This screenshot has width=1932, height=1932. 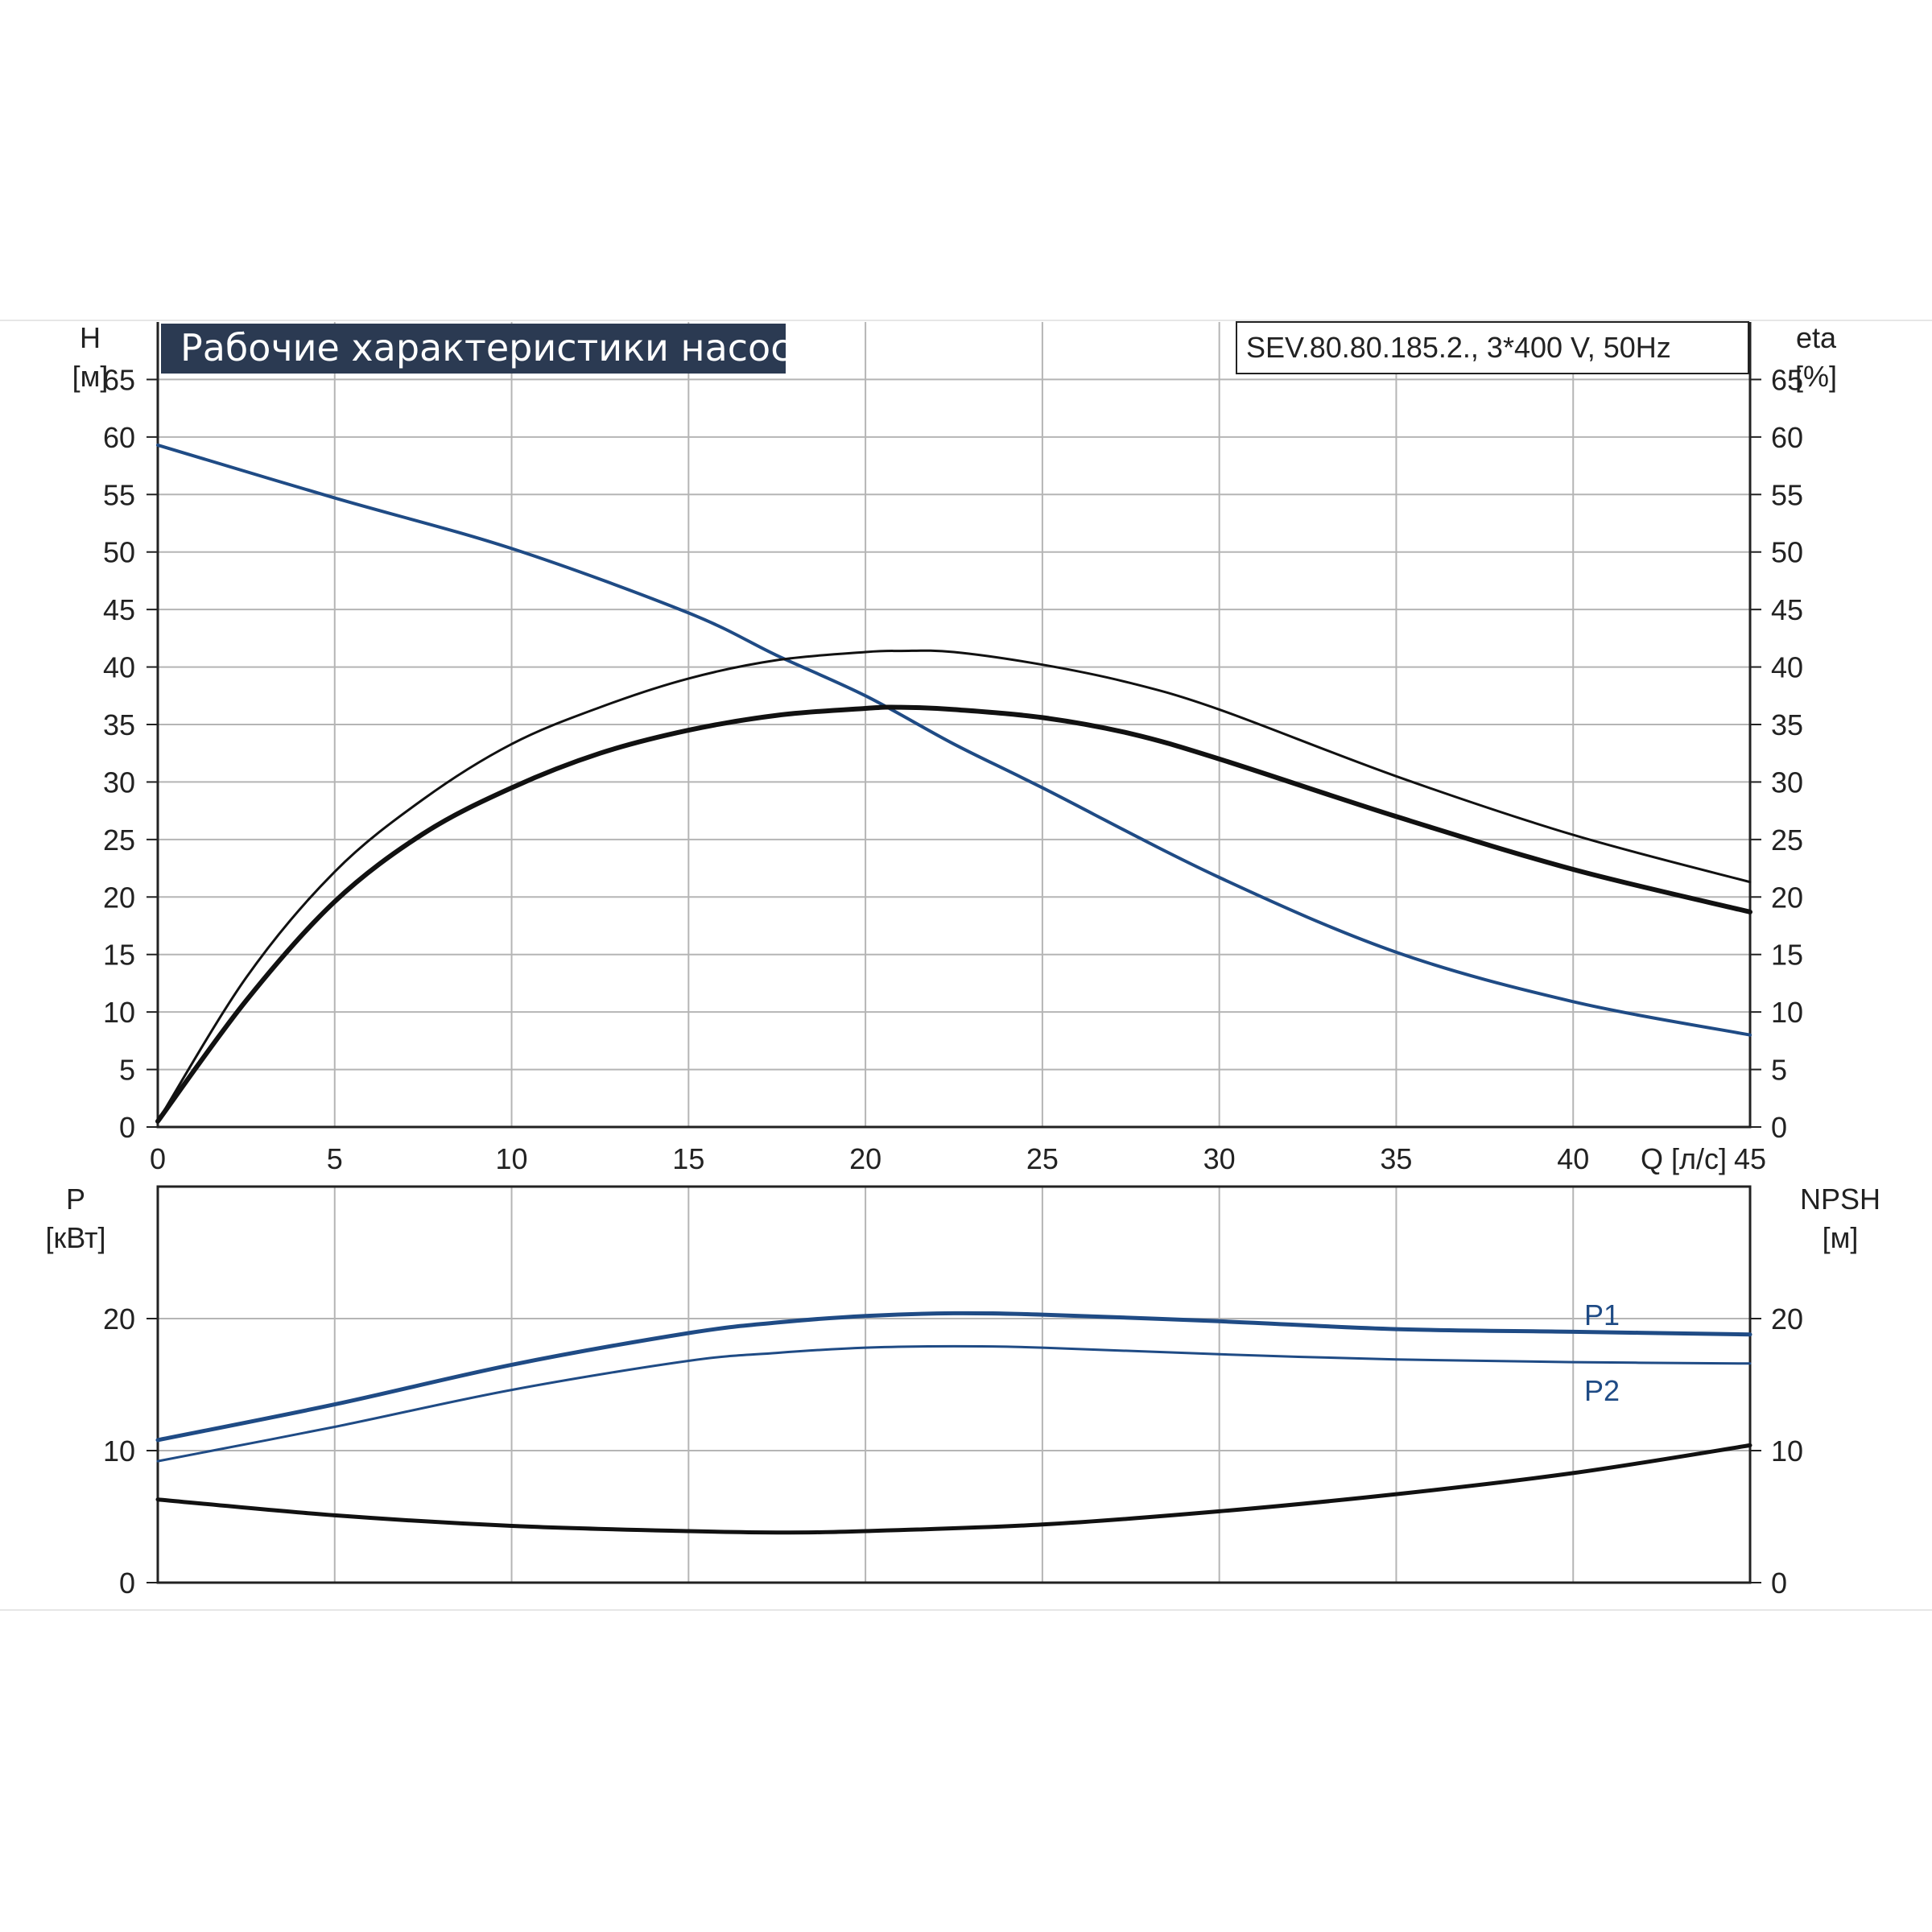 I want to click on y-tick-label-left: 40, so click(x=119, y=667).